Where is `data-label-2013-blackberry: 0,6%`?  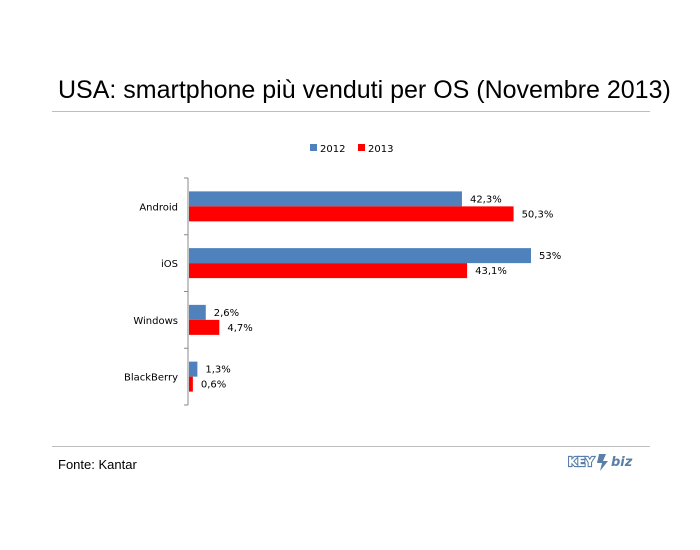
data-label-2013-blackberry: 0,6% is located at coordinates (213, 385).